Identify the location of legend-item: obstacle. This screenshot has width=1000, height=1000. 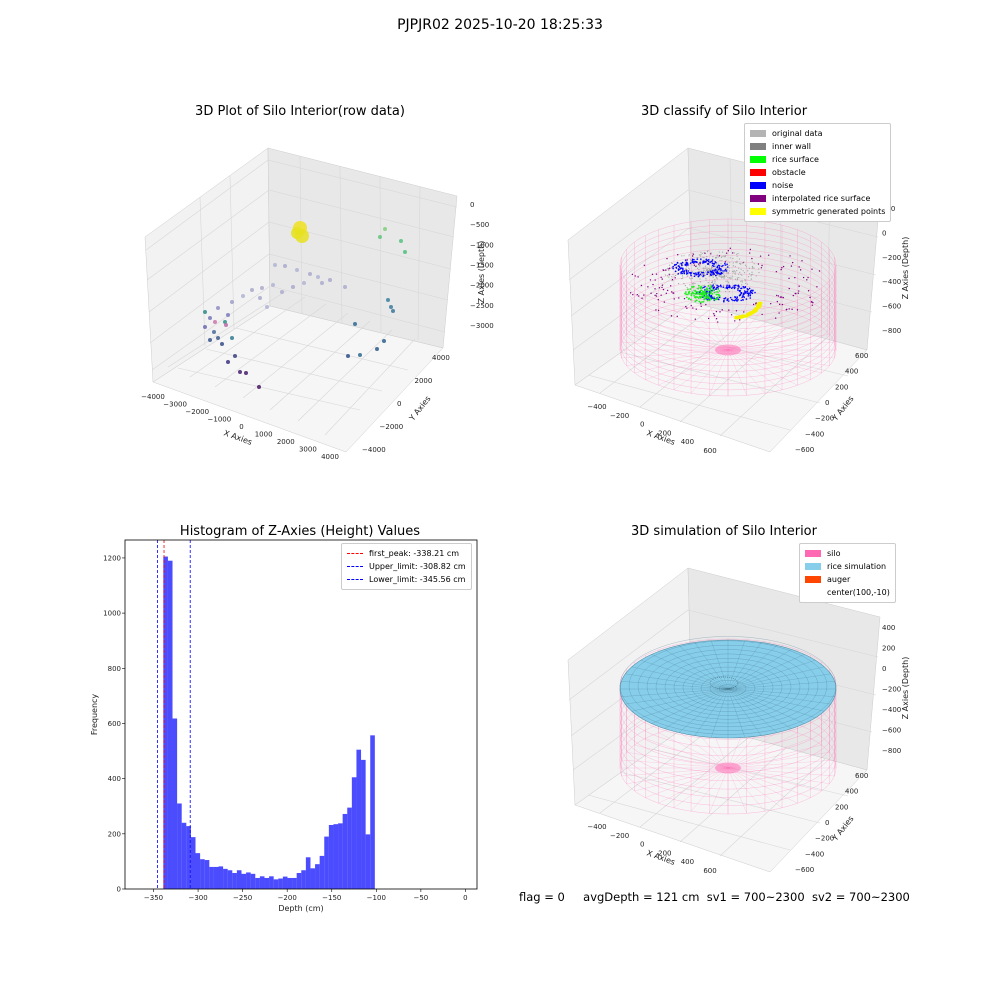
(817, 172).